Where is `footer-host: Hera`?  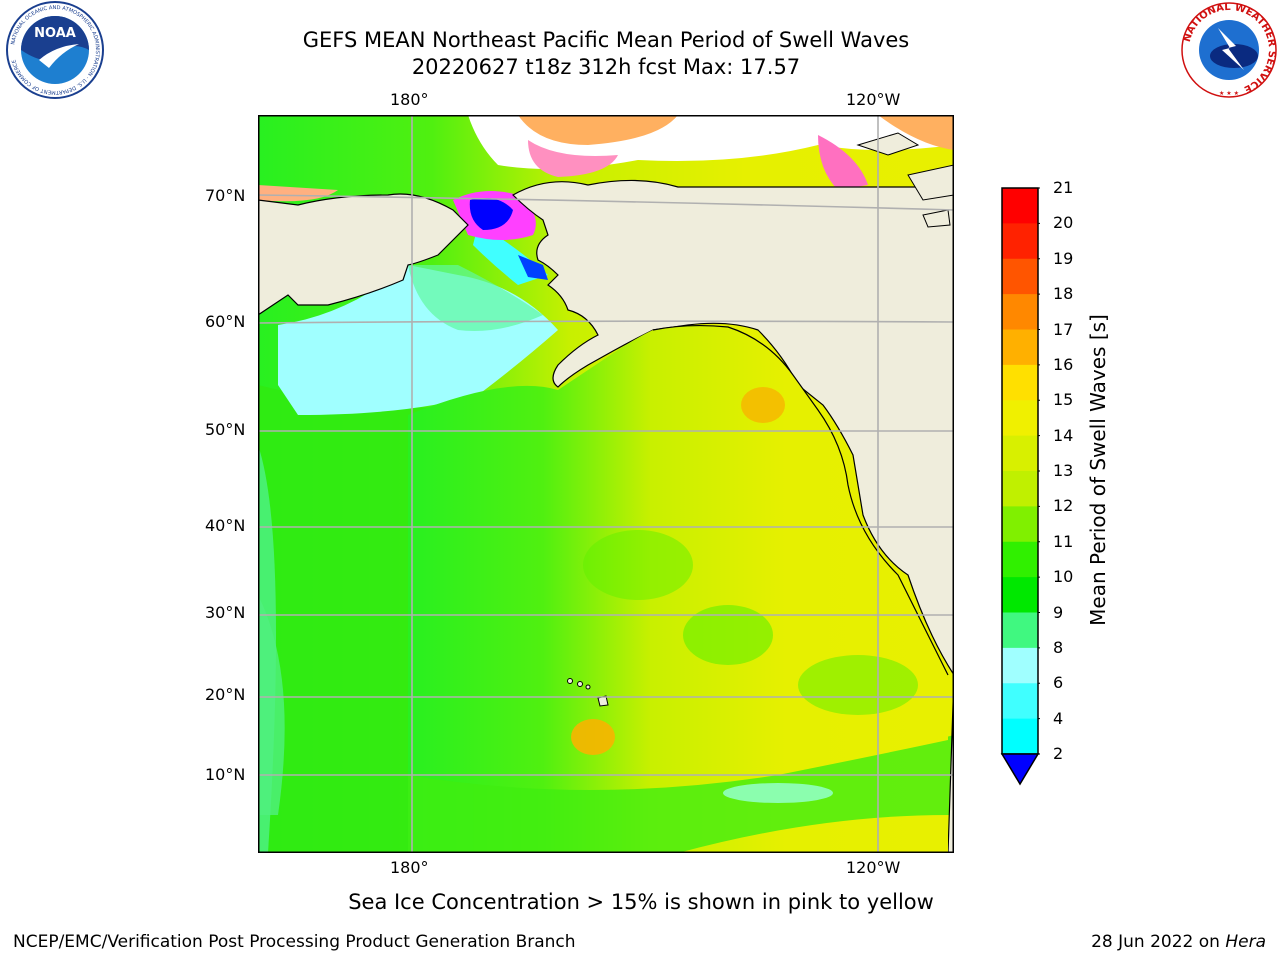
footer-host: Hera is located at coordinates (1245, 942).